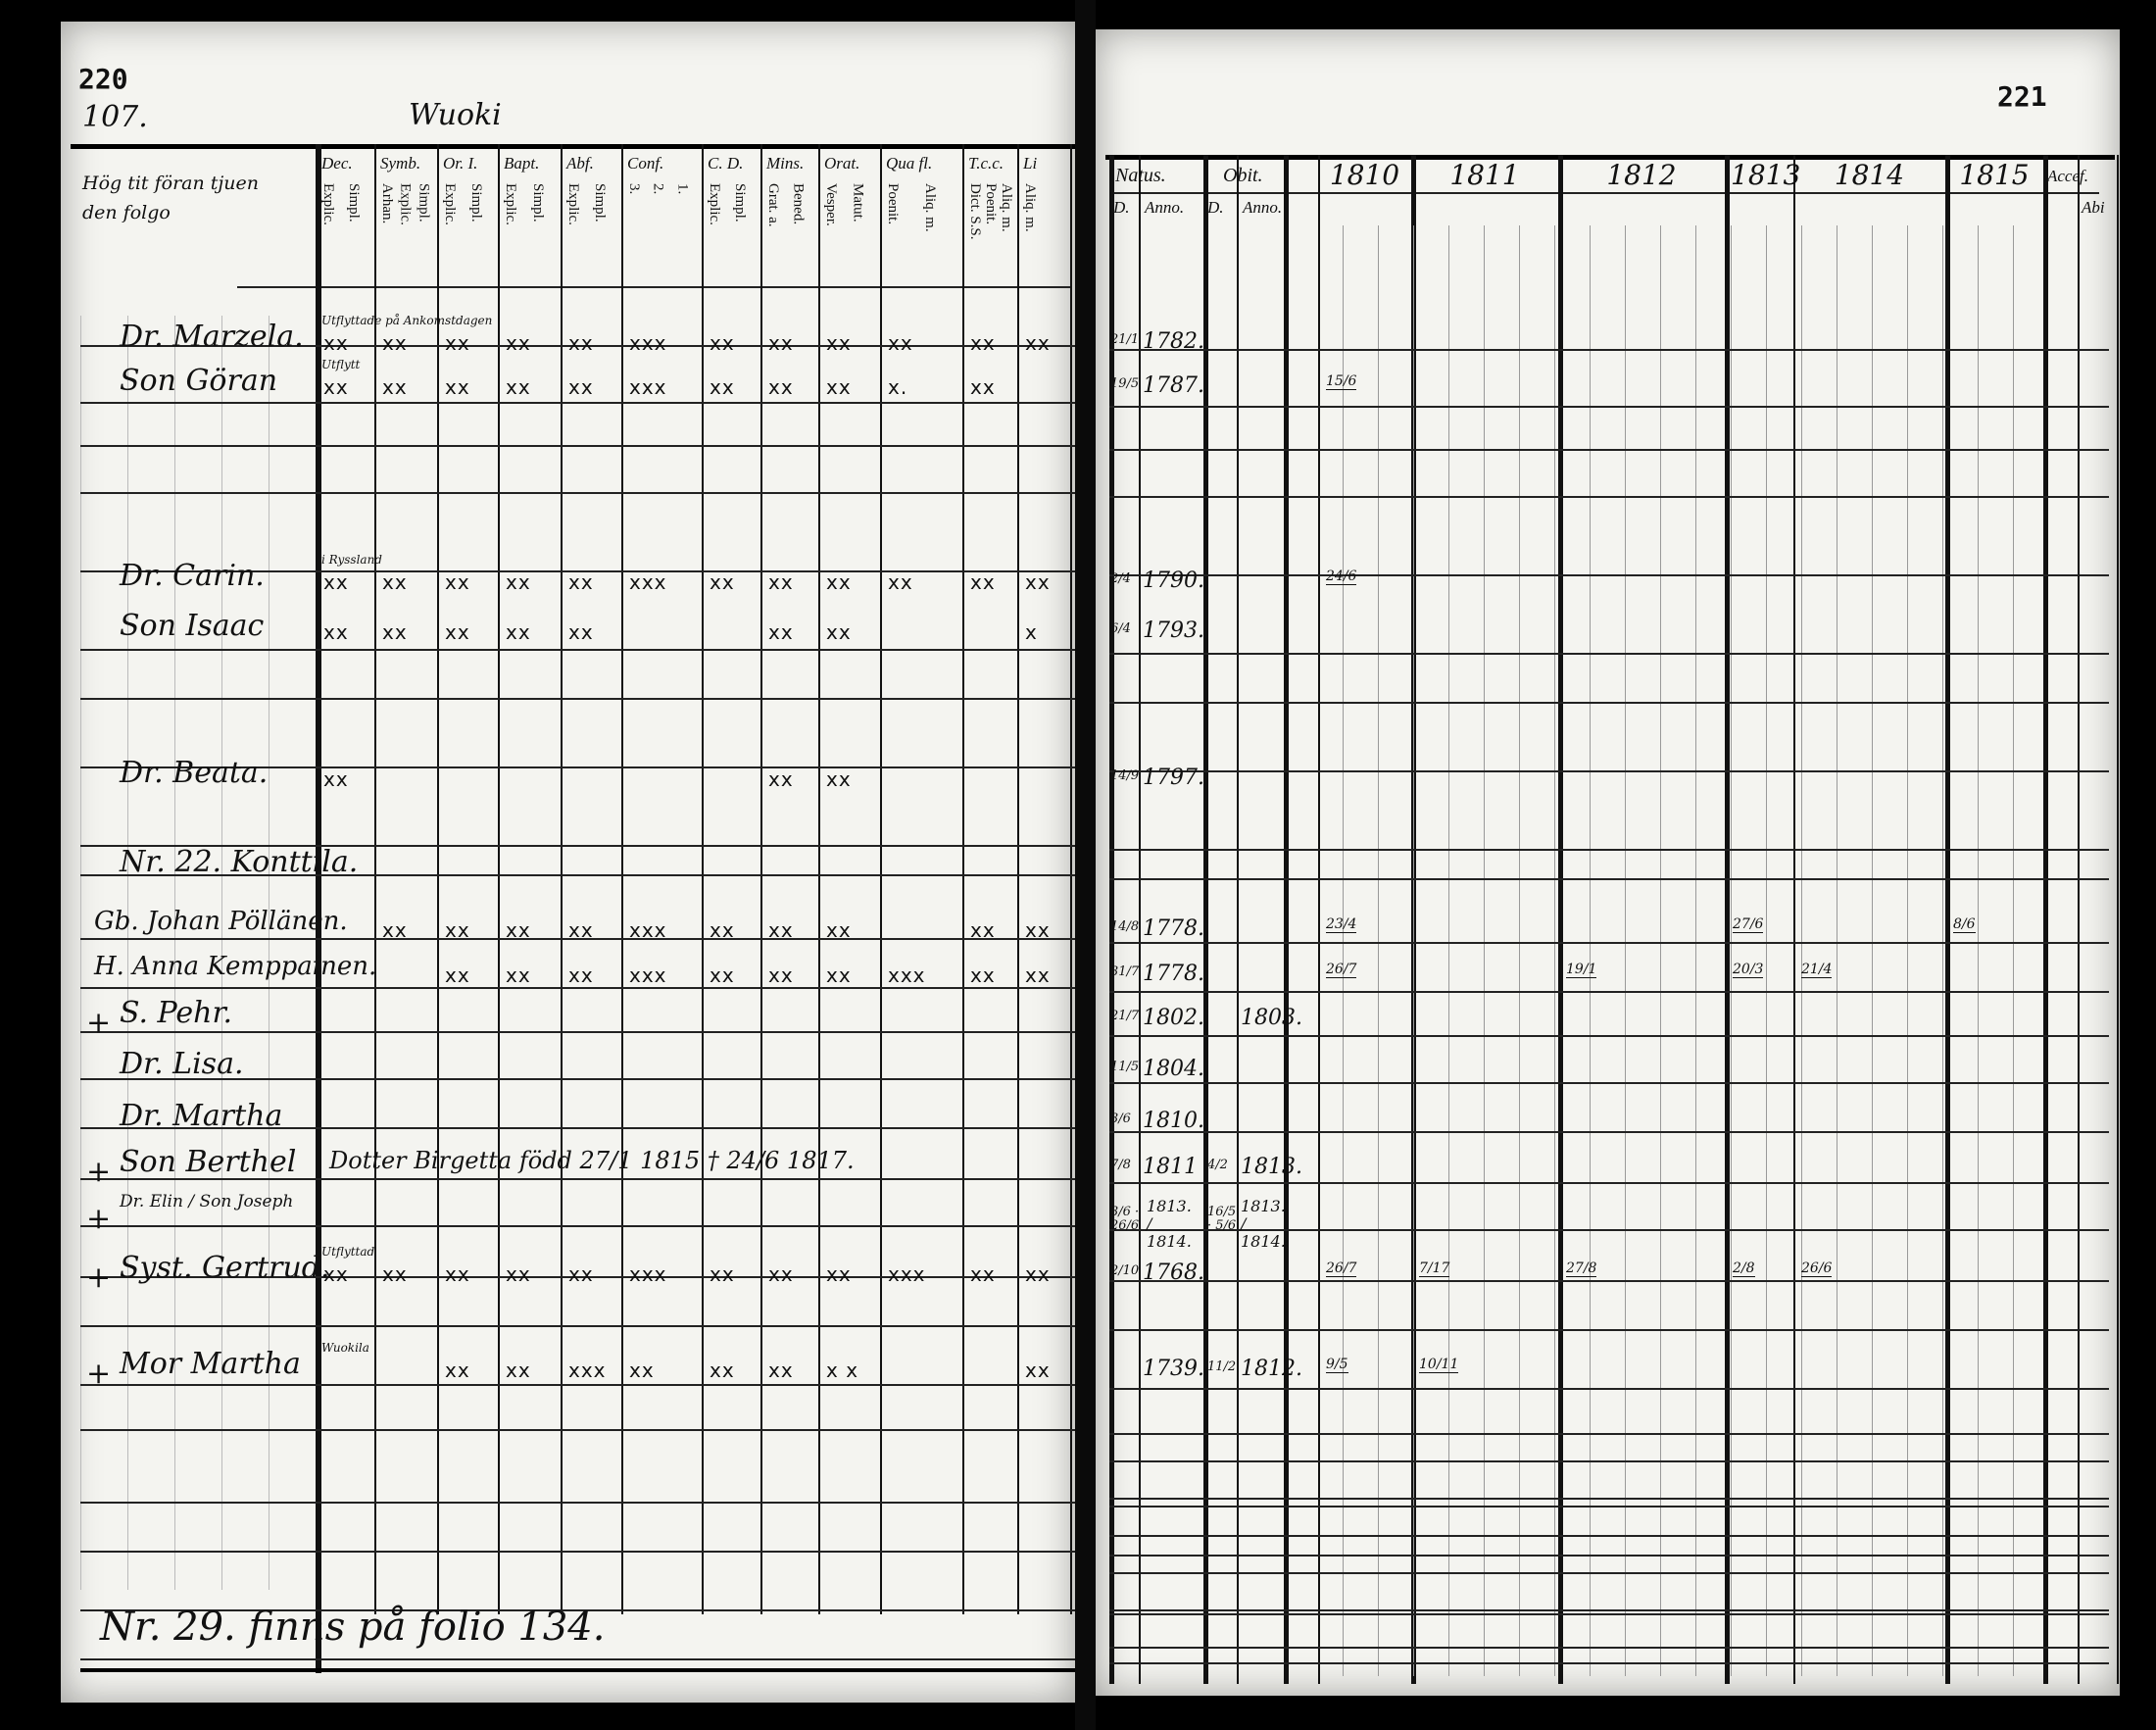  What do you see at coordinates (1171, 1167) in the screenshot?
I see `natus-year: 1811` at bounding box center [1171, 1167].